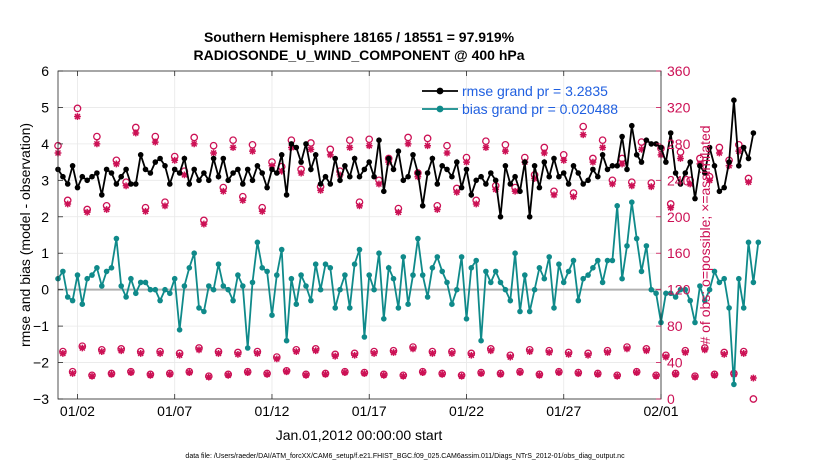 The image size is (830, 470). I want to click on x-tick-label: 01/02, so click(77, 411).